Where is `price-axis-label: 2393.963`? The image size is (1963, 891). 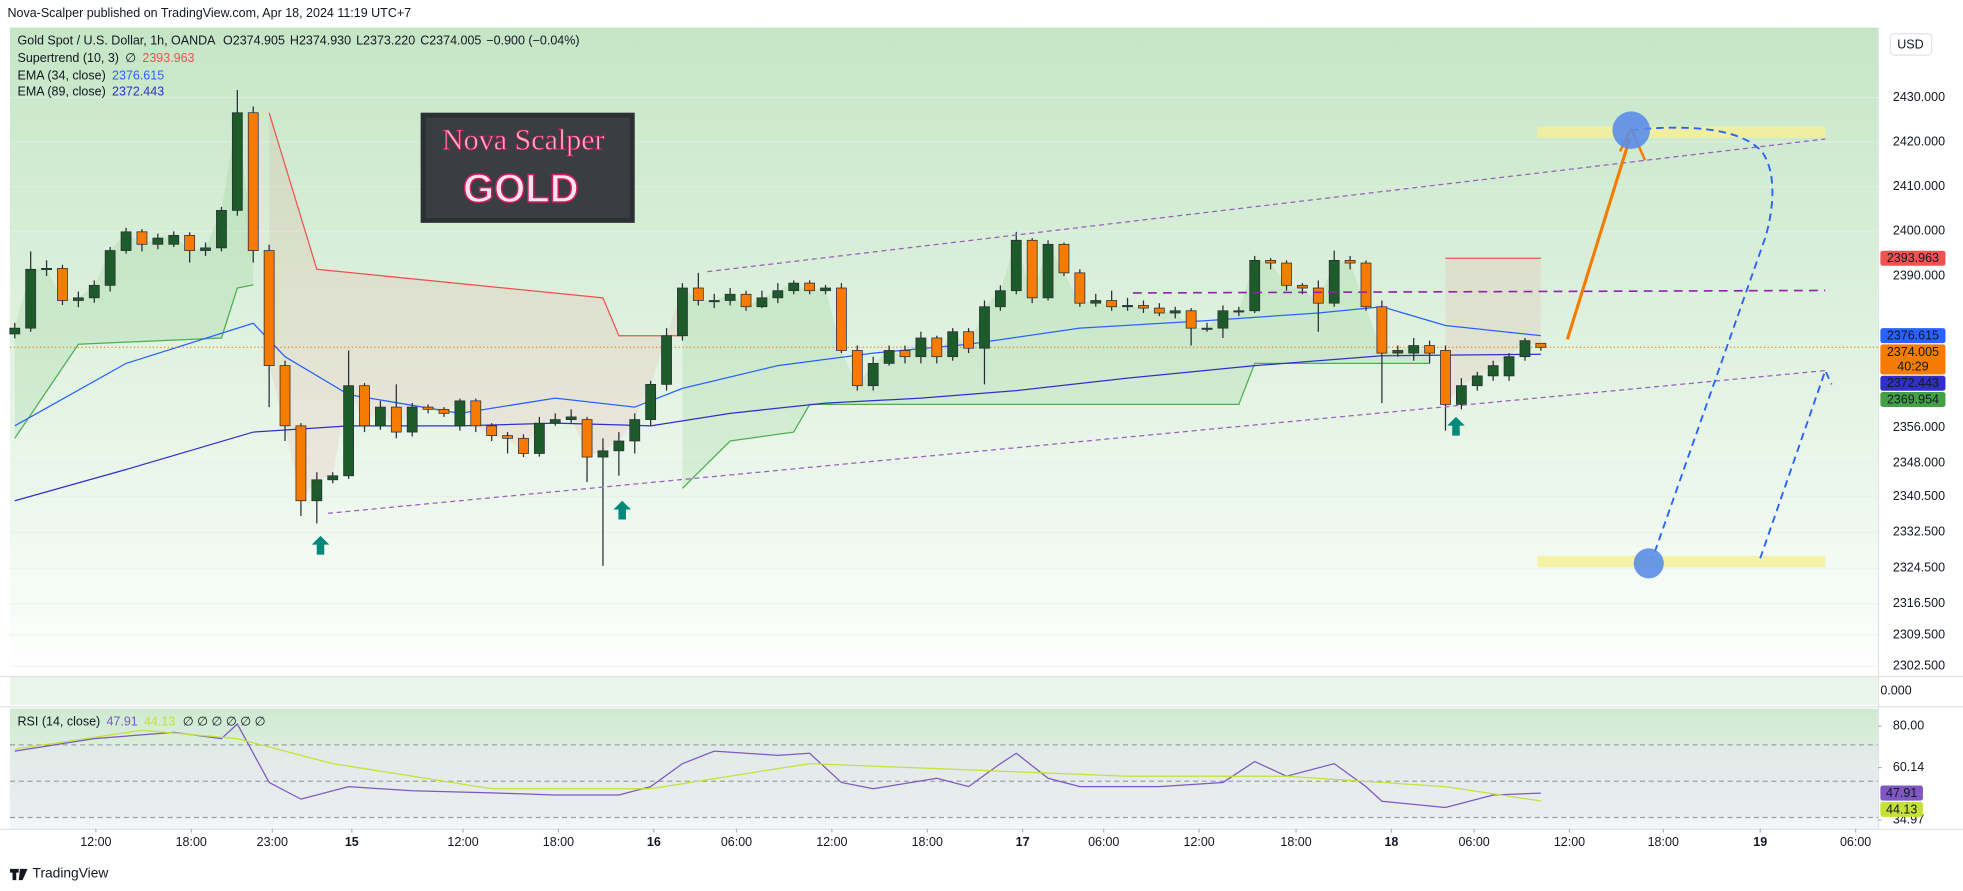
price-axis-label: 2393.963 is located at coordinates (1913, 258).